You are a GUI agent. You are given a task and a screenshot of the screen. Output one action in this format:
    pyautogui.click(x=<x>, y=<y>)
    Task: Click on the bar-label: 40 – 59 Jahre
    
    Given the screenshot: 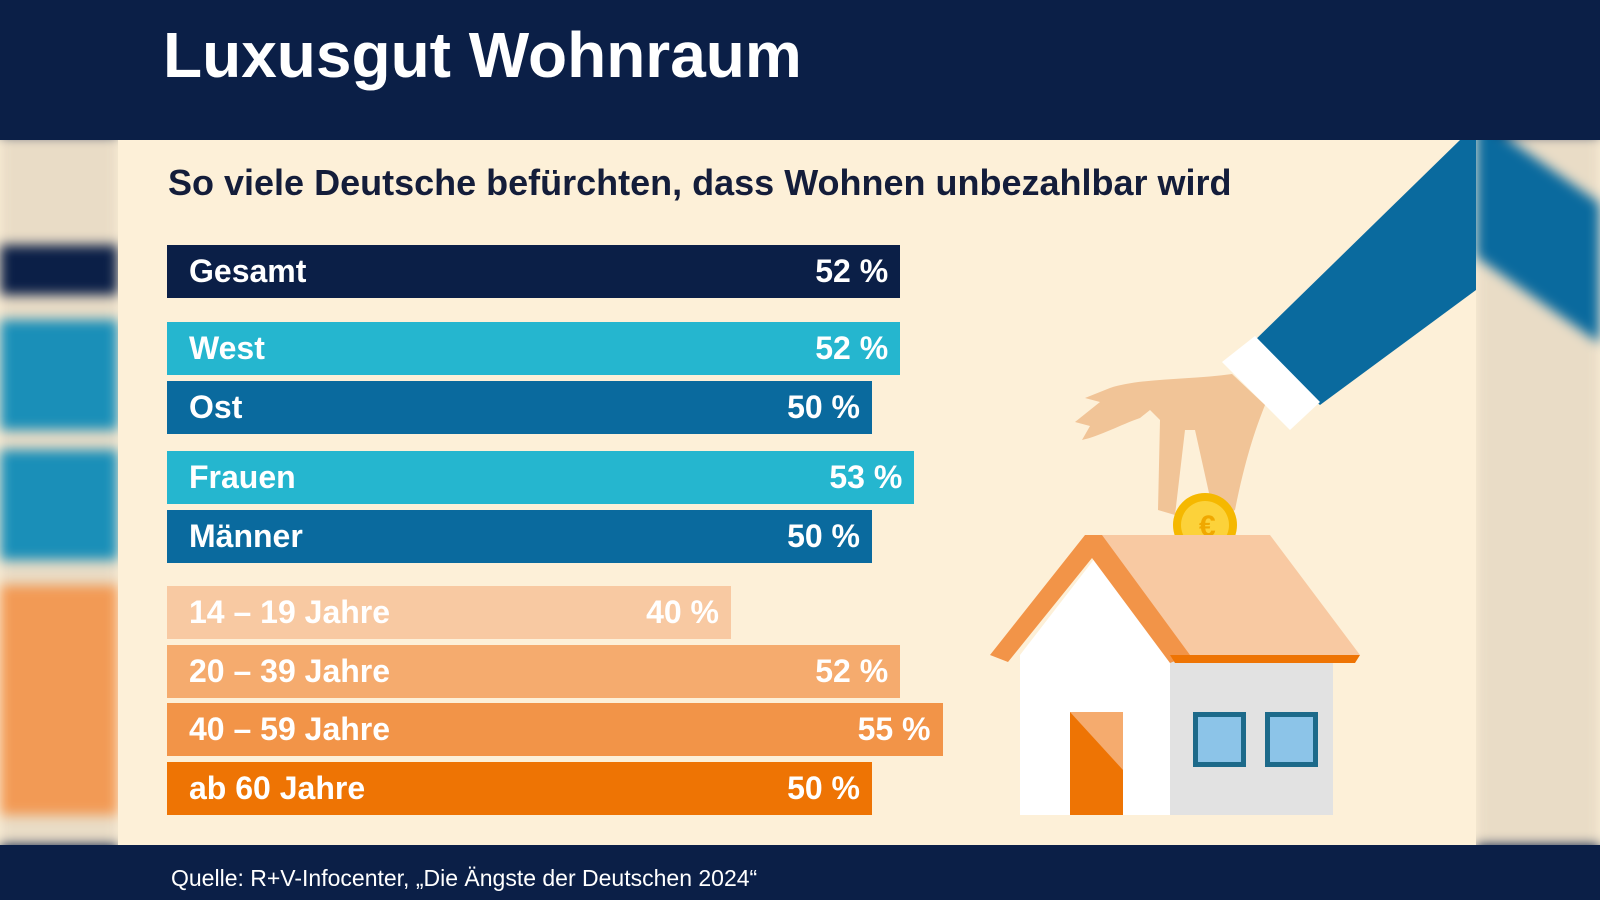 What is the action you would take?
    pyautogui.click(x=290, y=729)
    